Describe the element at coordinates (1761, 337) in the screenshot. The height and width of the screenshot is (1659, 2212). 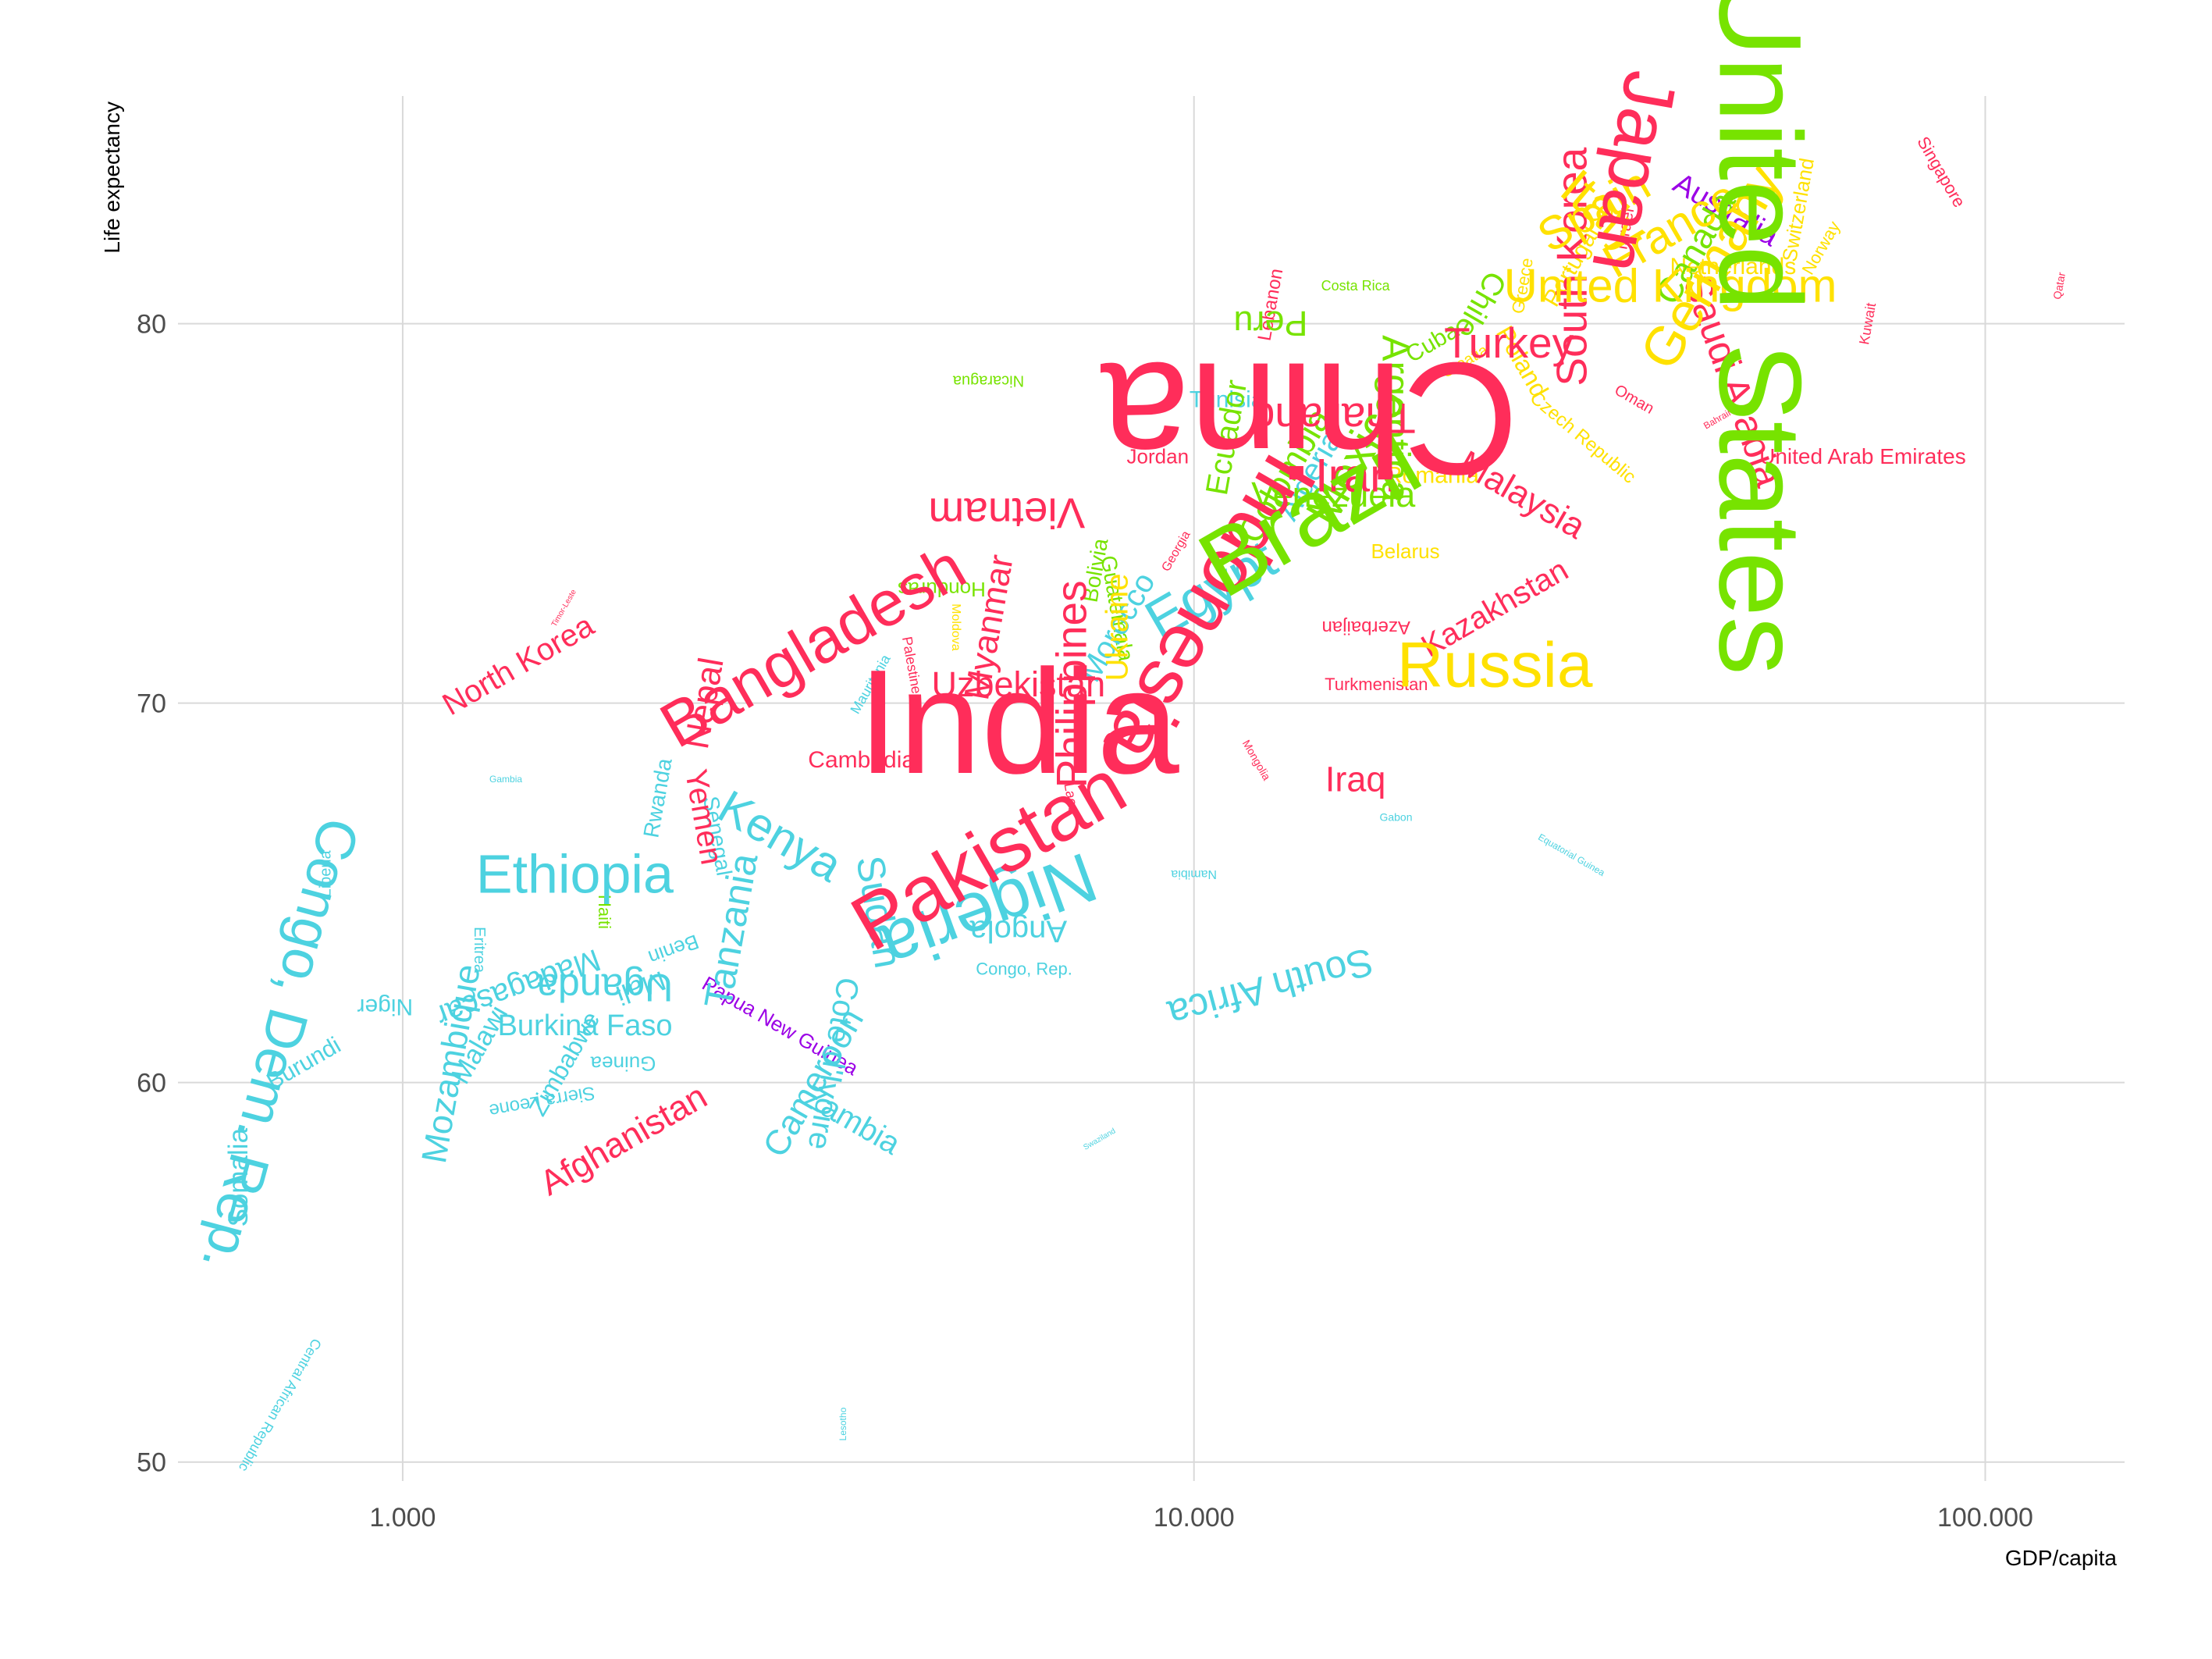
I see `country-label: United States` at that location.